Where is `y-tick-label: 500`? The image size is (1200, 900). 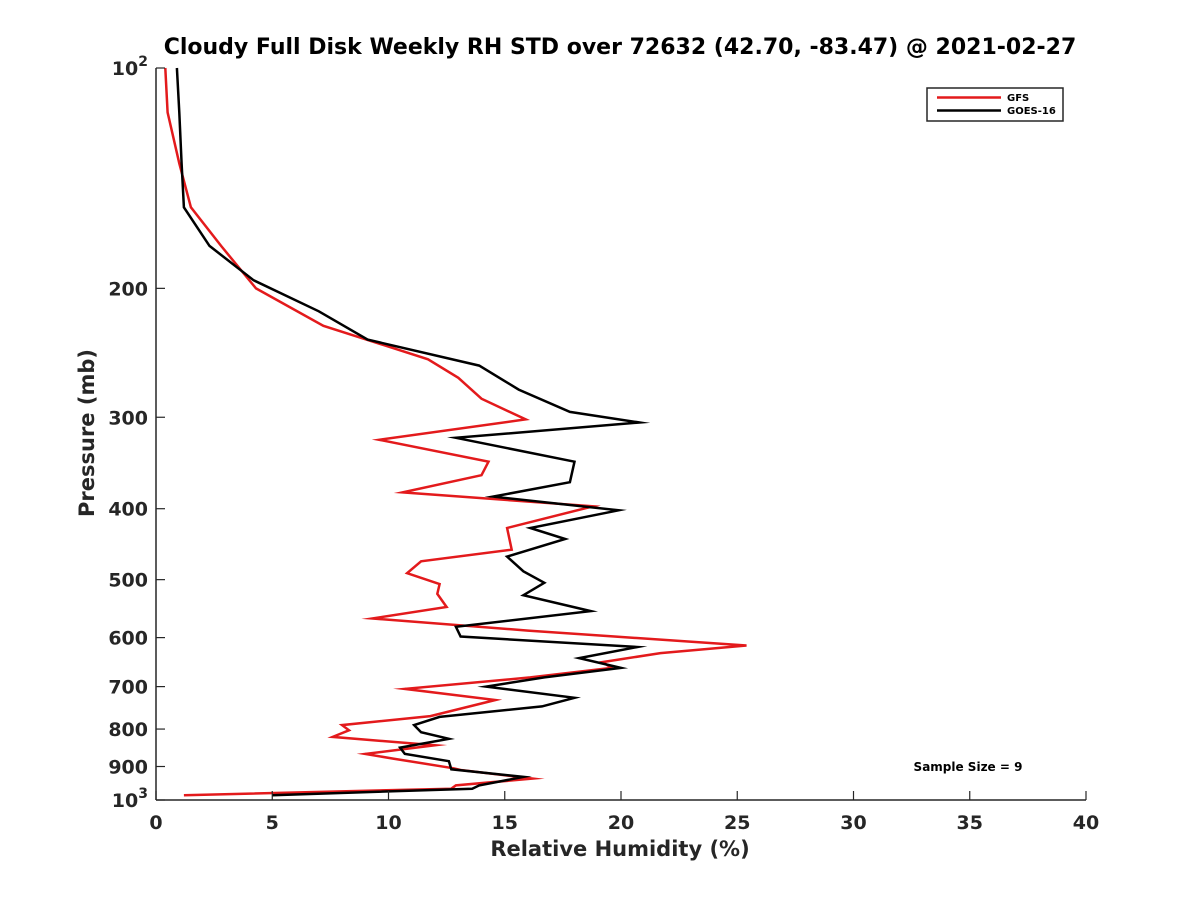 y-tick-label: 500 is located at coordinates (128, 581).